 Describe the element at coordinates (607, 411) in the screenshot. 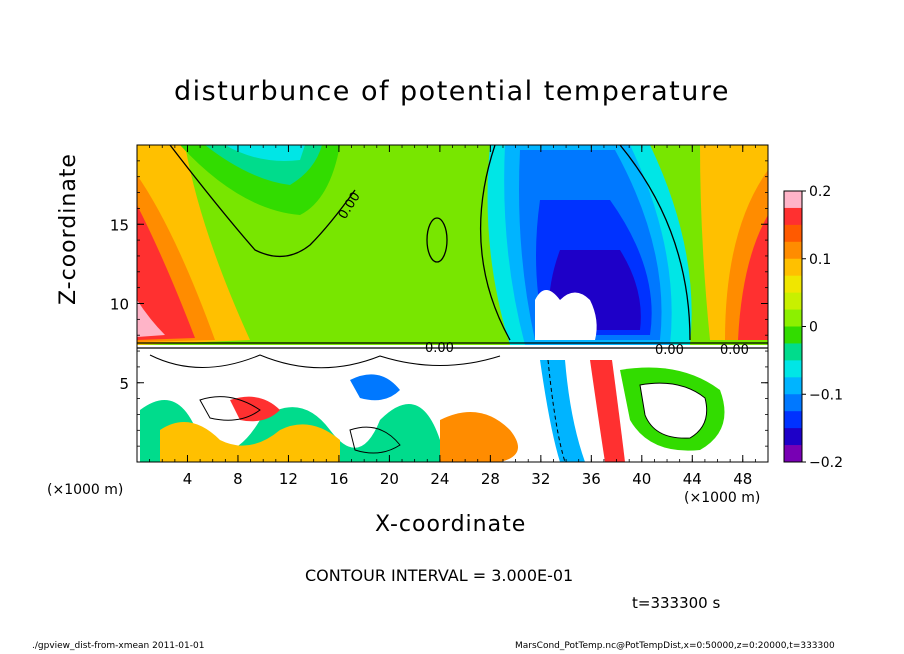

I see `plume-stem-right` at that location.